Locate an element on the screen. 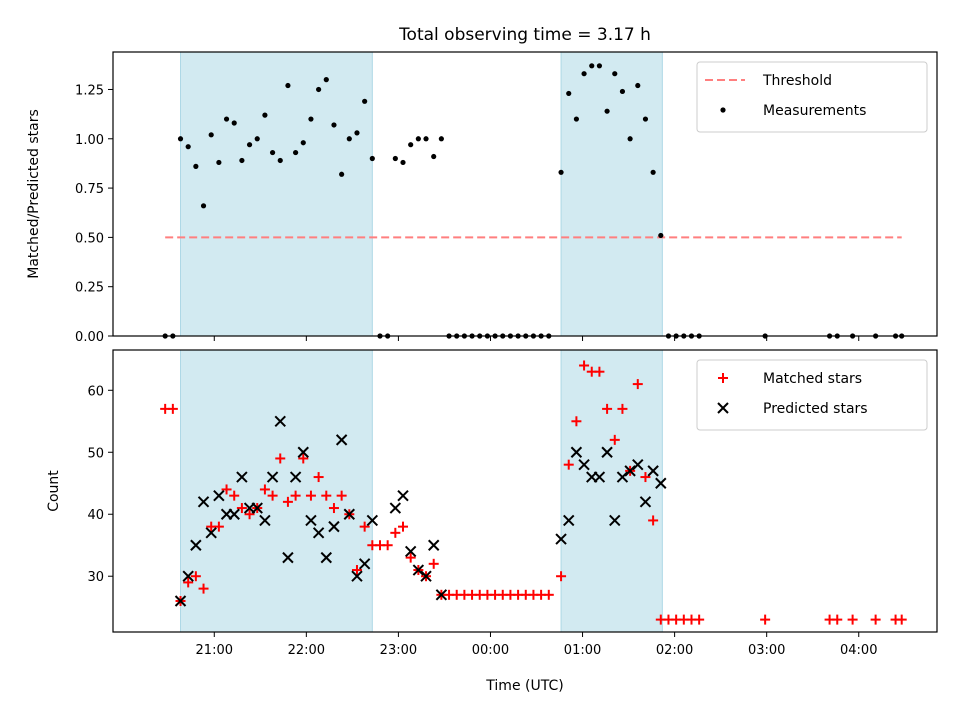  y-tick-label: 1.25 is located at coordinates (89, 90).